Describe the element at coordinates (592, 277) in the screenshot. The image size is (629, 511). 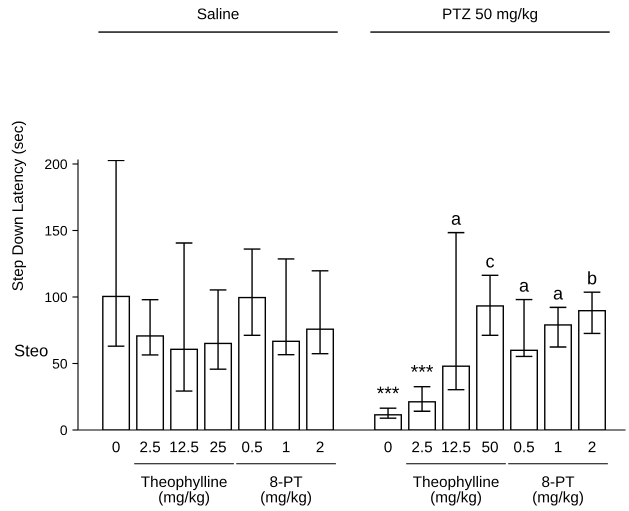
I see `annotation: b` at that location.